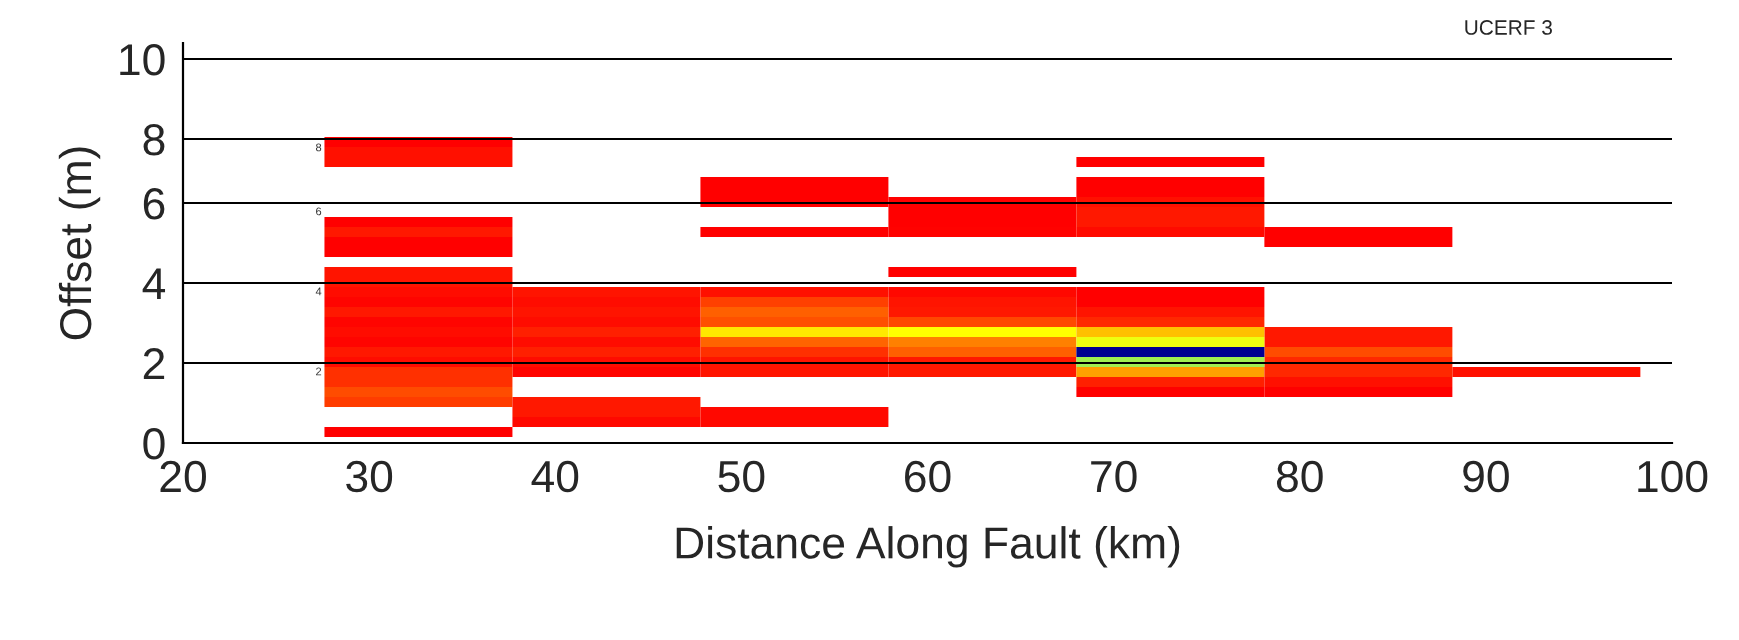 This screenshot has height=640, width=1739. I want to click on x-tick-label: 90, so click(1486, 476).